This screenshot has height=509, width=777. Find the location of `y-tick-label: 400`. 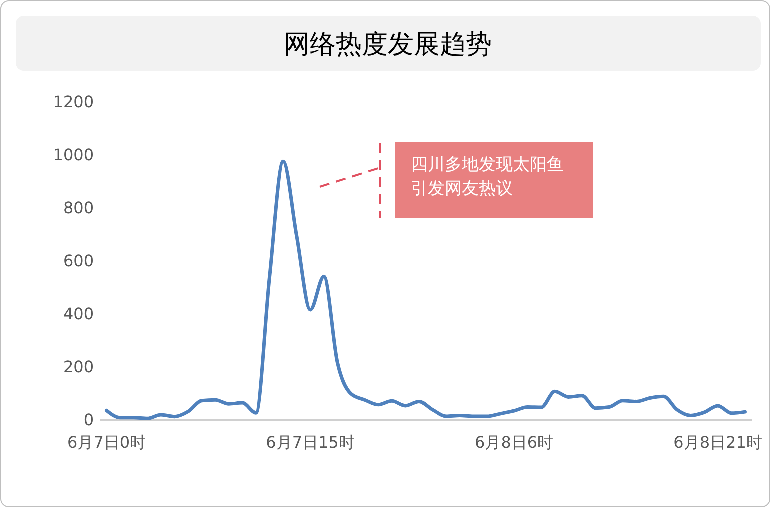

y-tick-label: 400 is located at coordinates (78, 314).